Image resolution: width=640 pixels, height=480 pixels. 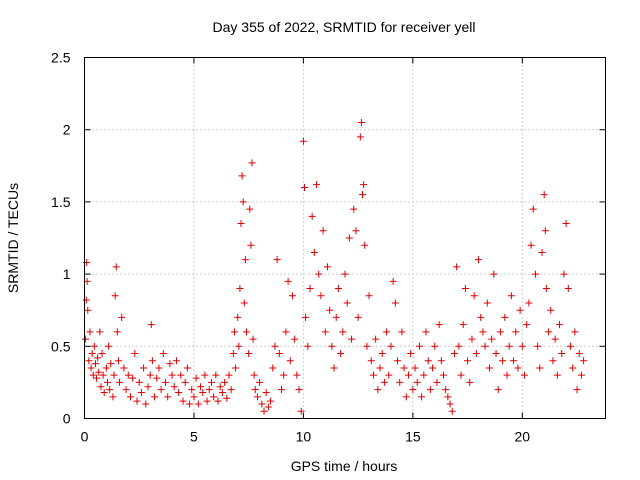 I want to click on y-tick-label: 1.5, so click(x=61, y=202).